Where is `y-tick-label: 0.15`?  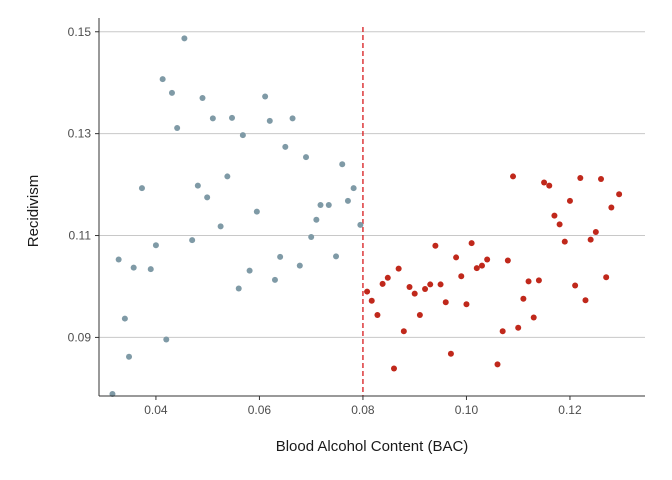 y-tick-label: 0.15 is located at coordinates (80, 32).